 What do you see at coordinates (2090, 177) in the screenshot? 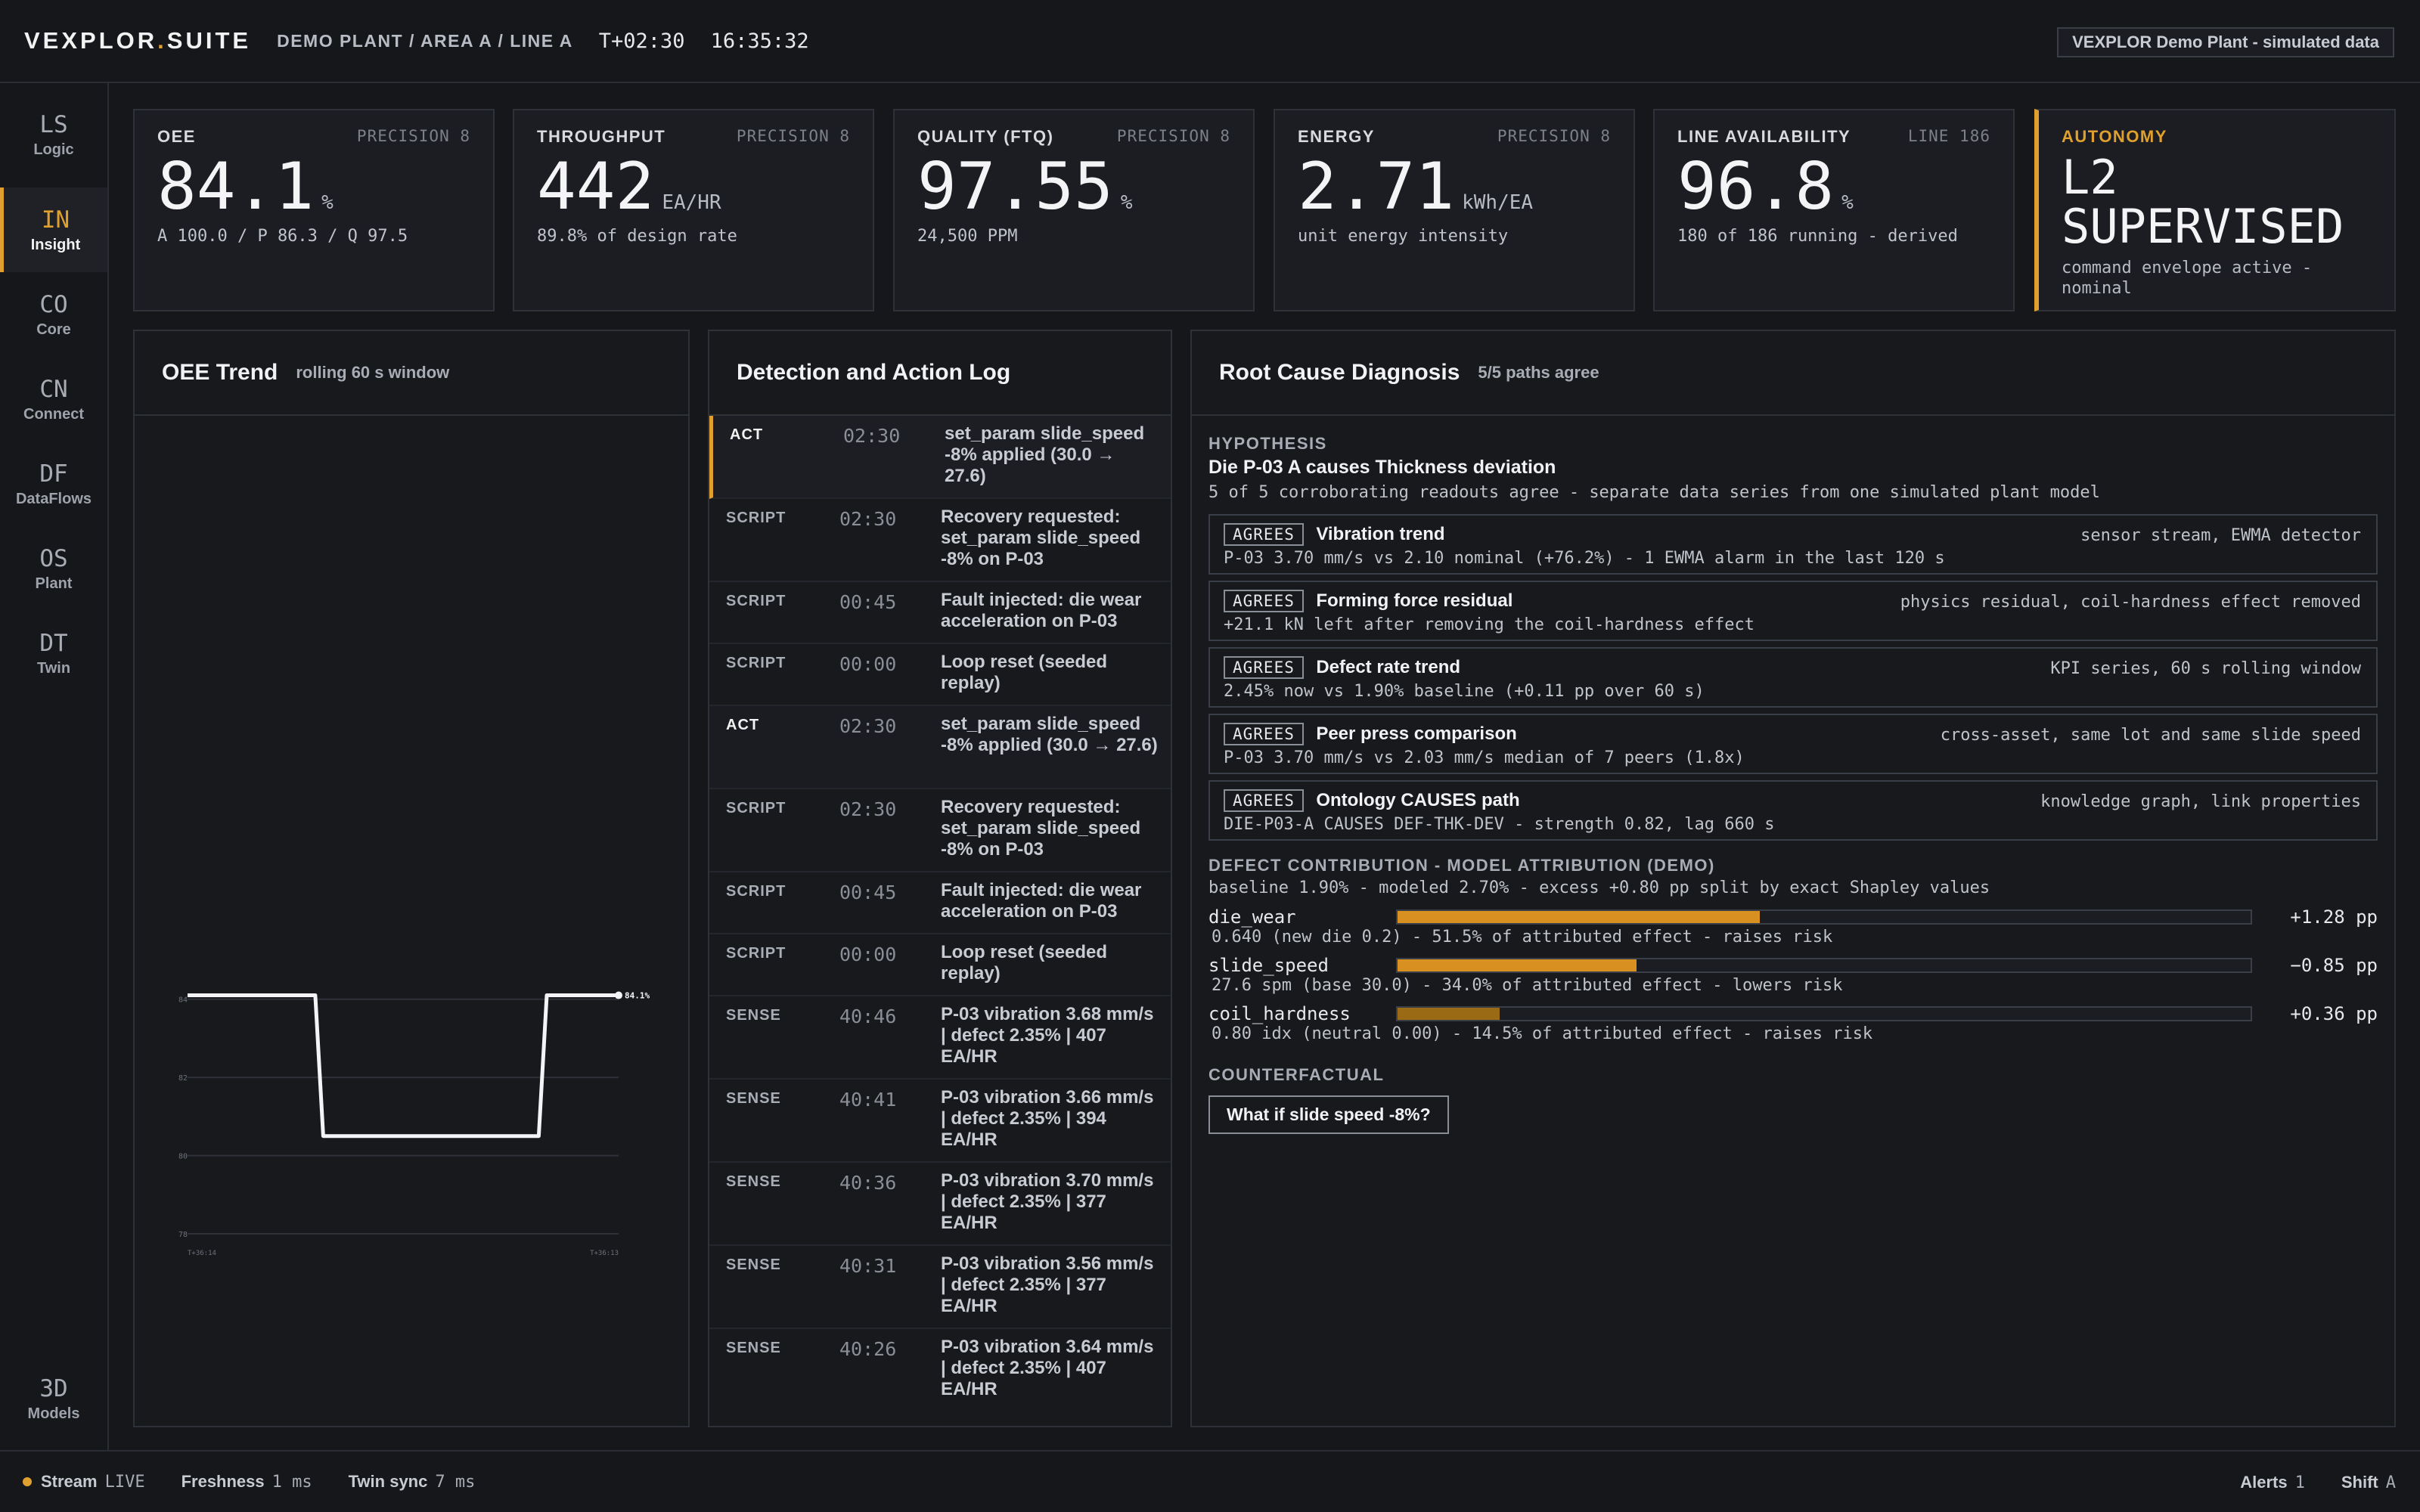
I see `autonomy-level-line1: L2` at bounding box center [2090, 177].